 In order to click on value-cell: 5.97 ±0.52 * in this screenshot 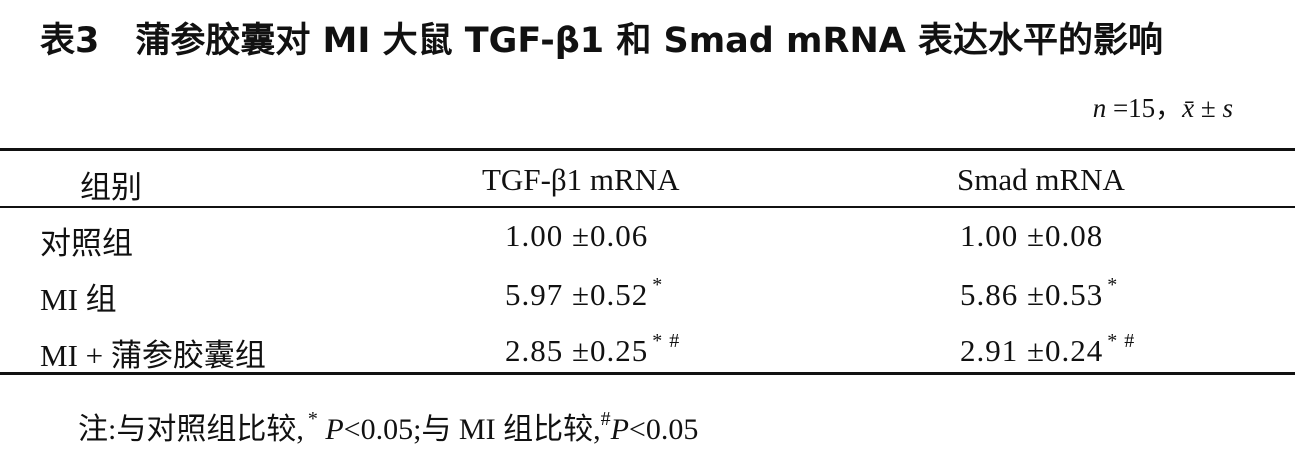, I will do `click(584, 293)`.